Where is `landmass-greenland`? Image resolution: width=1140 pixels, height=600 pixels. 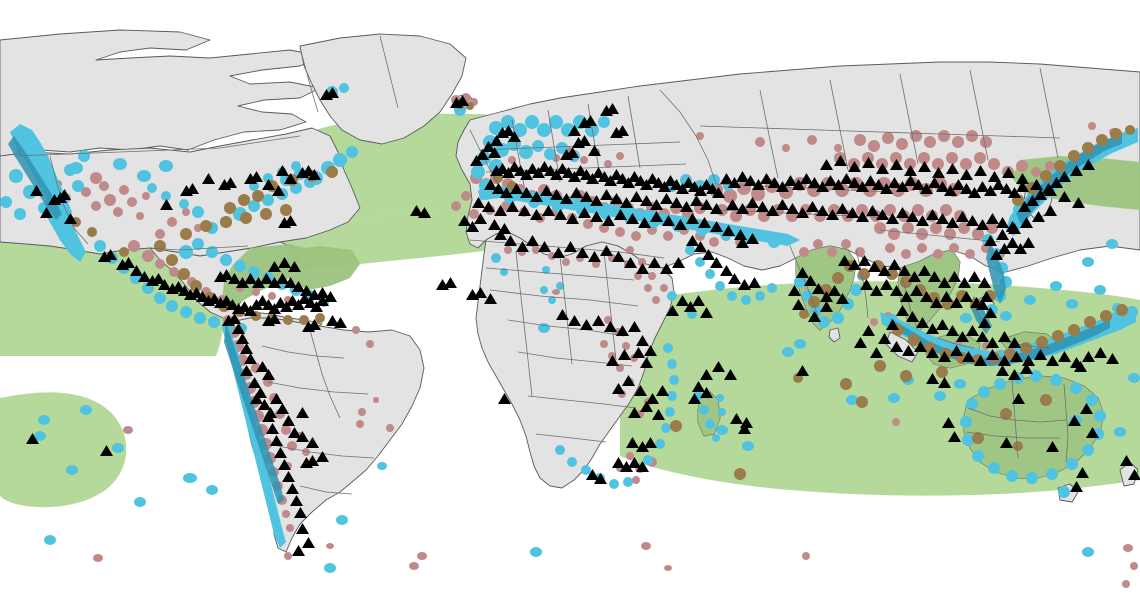
landmass-greenland is located at coordinates (383, 89).